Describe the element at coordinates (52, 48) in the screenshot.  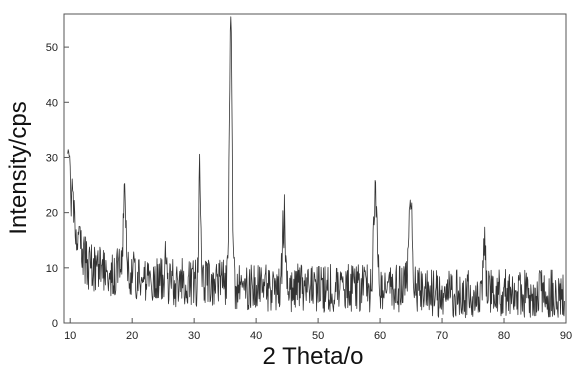
I see `y-tick-label: 50` at that location.